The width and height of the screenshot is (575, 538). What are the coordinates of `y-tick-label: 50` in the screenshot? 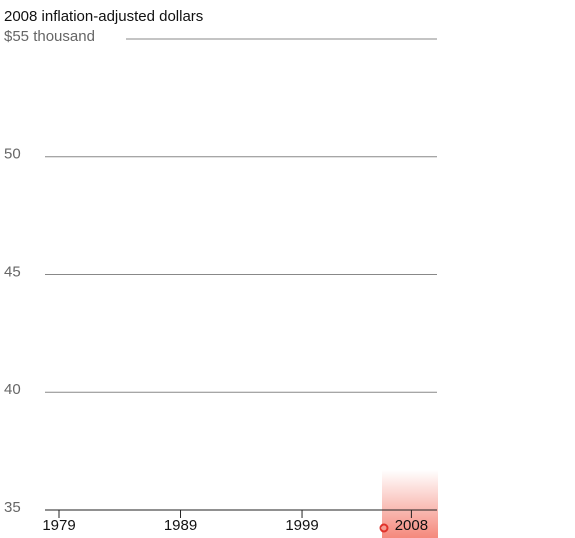 It's located at (12, 154).